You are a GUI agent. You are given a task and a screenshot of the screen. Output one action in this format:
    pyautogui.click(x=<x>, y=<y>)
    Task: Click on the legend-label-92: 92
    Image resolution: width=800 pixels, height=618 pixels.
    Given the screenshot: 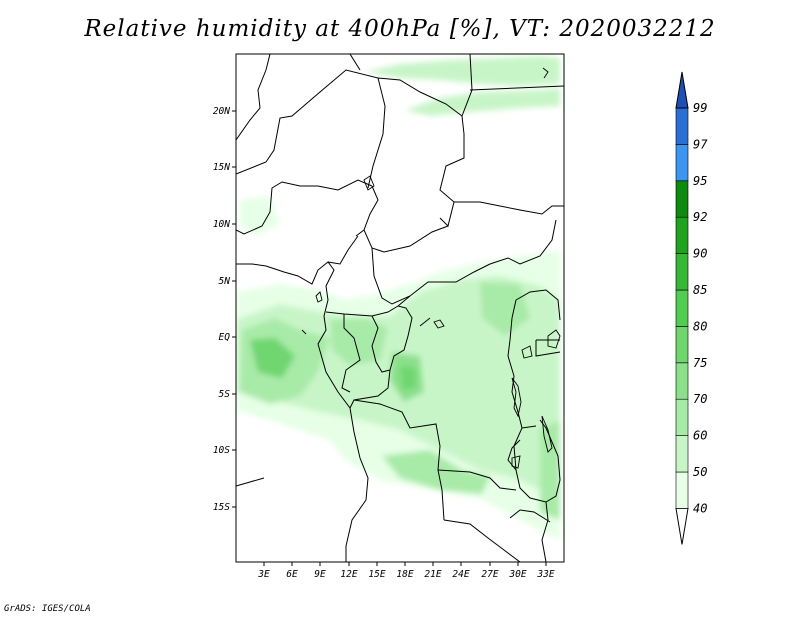 What is the action you would take?
    pyautogui.click(x=700, y=217)
    